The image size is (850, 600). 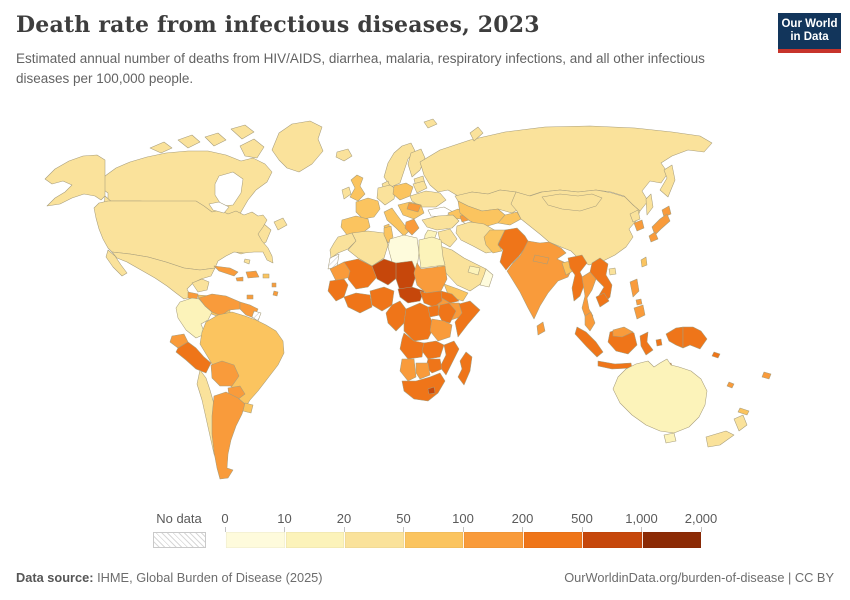 I want to click on country-bolivia, so click(x=225, y=373).